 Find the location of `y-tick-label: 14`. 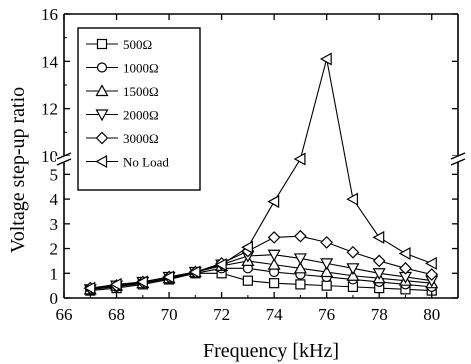

y-tick-label: 14 is located at coordinates (50, 61).